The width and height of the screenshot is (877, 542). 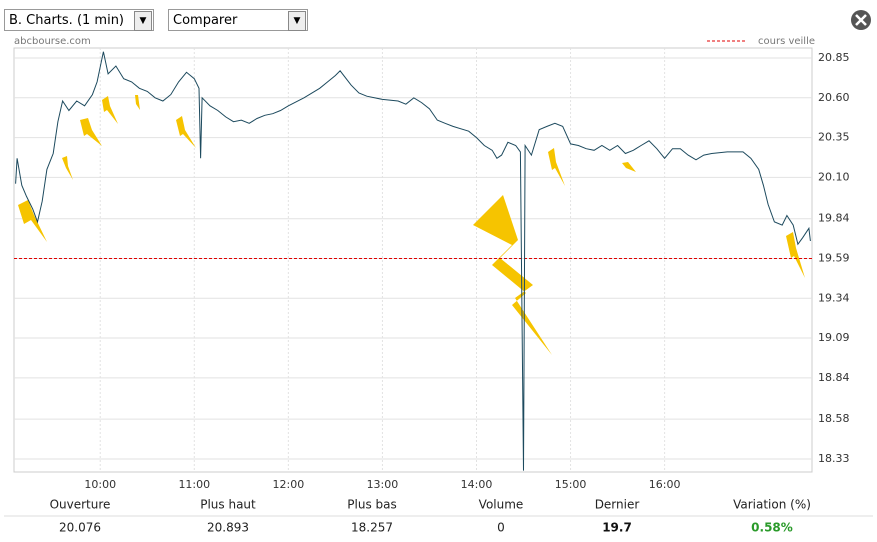 I want to click on stat-header: Dernier, so click(x=617, y=505).